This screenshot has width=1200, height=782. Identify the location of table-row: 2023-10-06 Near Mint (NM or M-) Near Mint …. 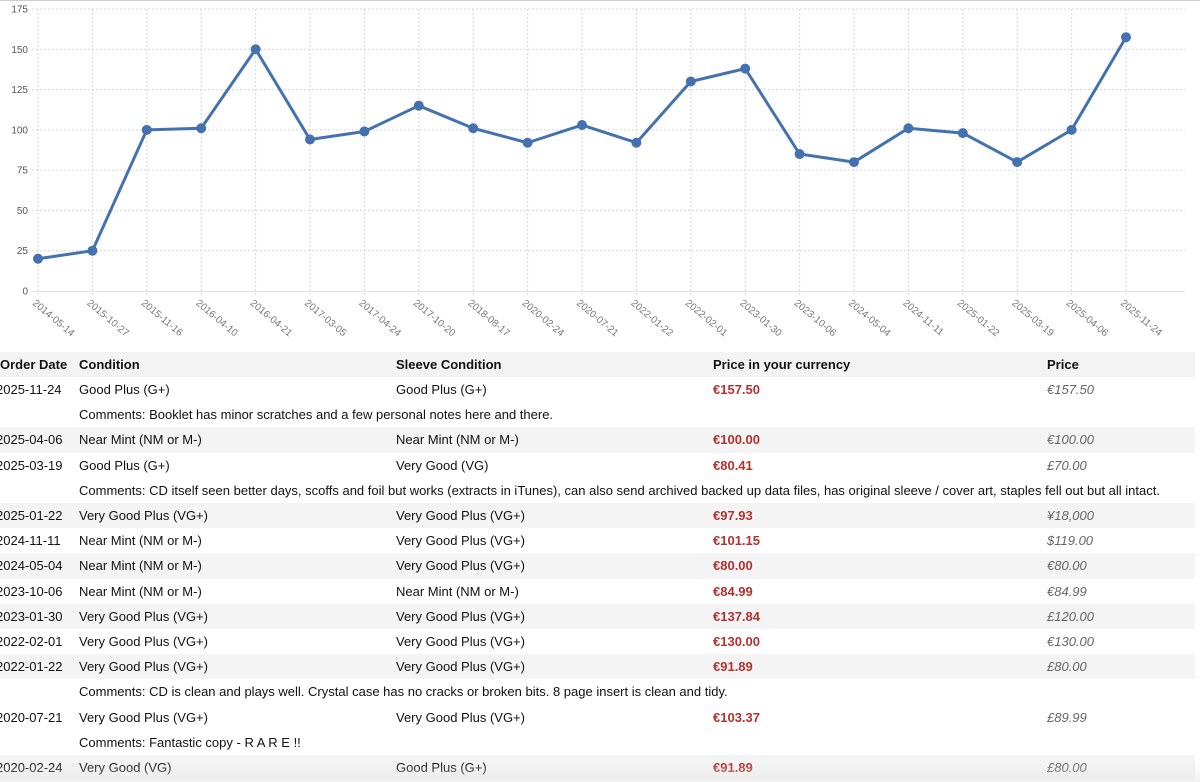
(597, 591).